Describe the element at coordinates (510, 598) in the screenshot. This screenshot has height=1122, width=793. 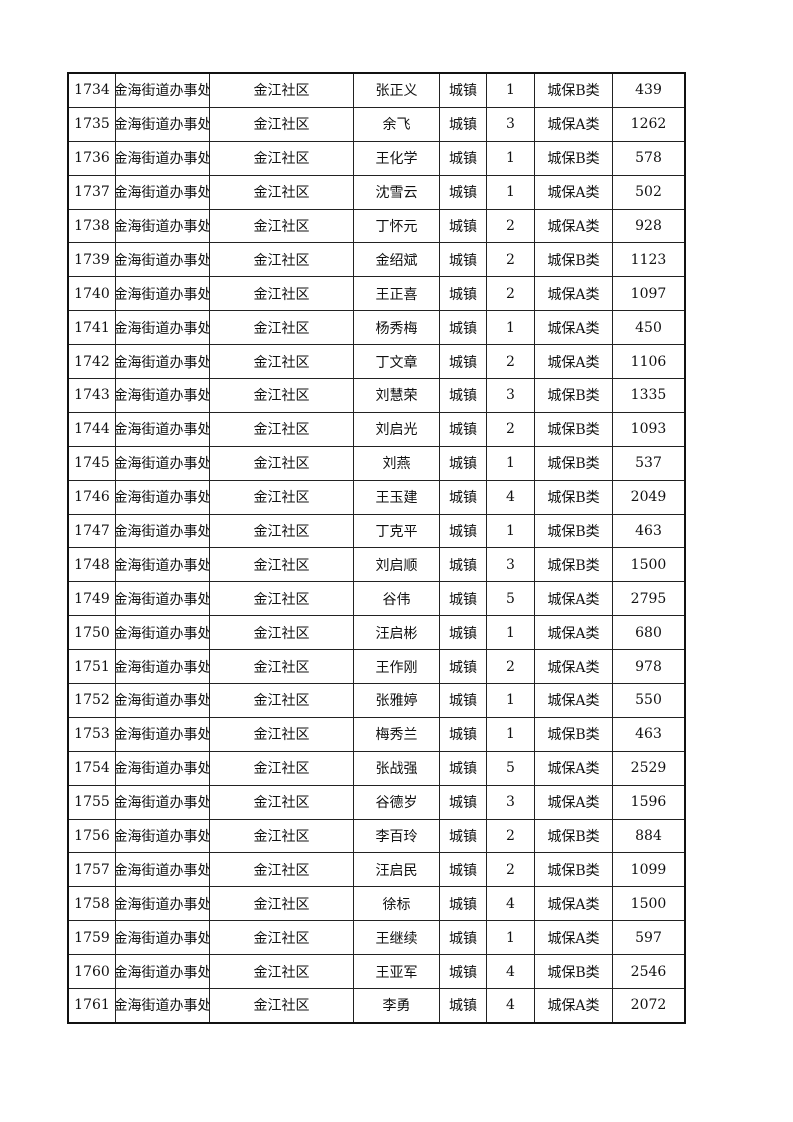
I see `member-count: 5` at that location.